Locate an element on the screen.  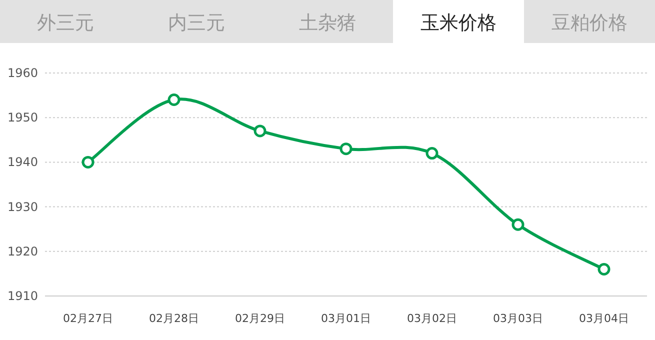
x-tick-label: 02月28日 is located at coordinates (174, 318).